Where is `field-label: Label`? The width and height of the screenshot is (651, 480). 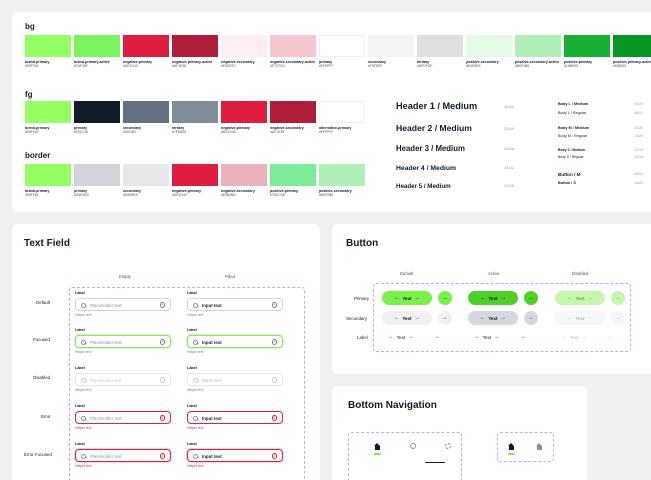 field-label: Label is located at coordinates (192, 368).